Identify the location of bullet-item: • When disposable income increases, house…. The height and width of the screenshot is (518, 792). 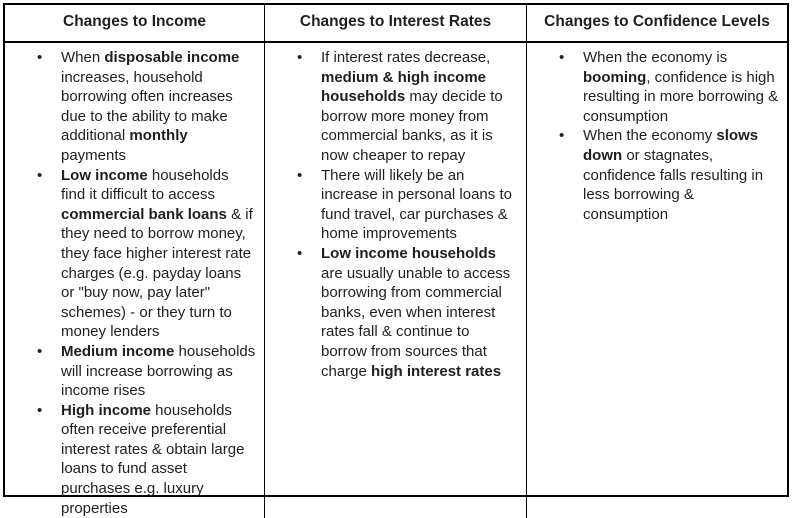
(134, 107).